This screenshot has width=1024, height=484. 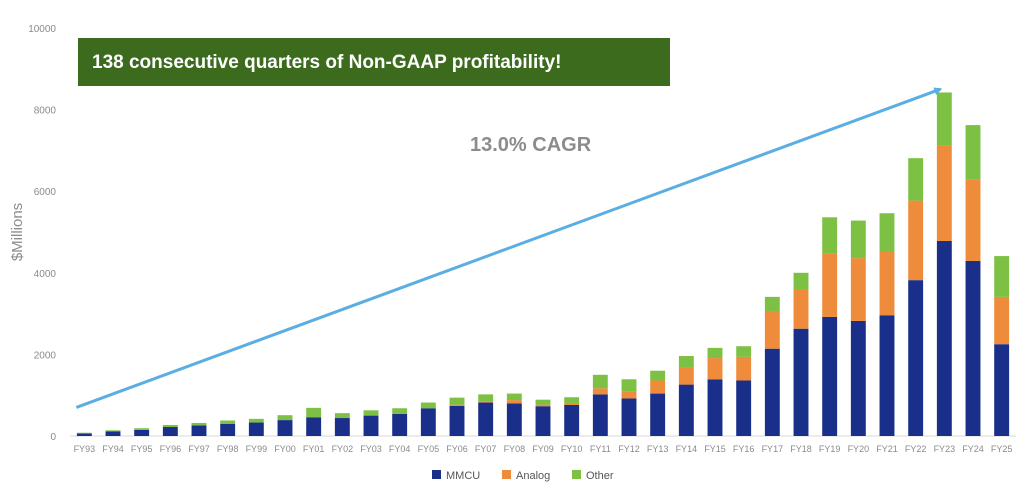 What do you see at coordinates (285, 449) in the screenshot?
I see `x-tick-label: FY00` at bounding box center [285, 449].